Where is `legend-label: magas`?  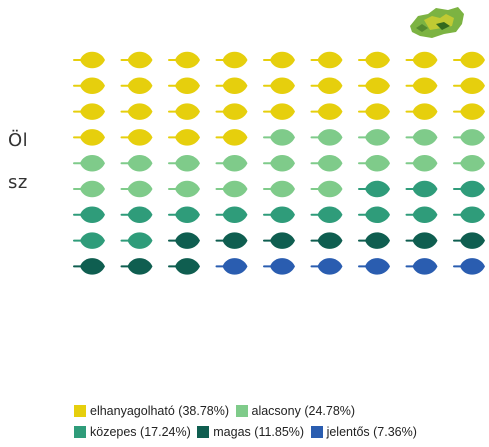
legend-label: magas is located at coordinates (232, 432).